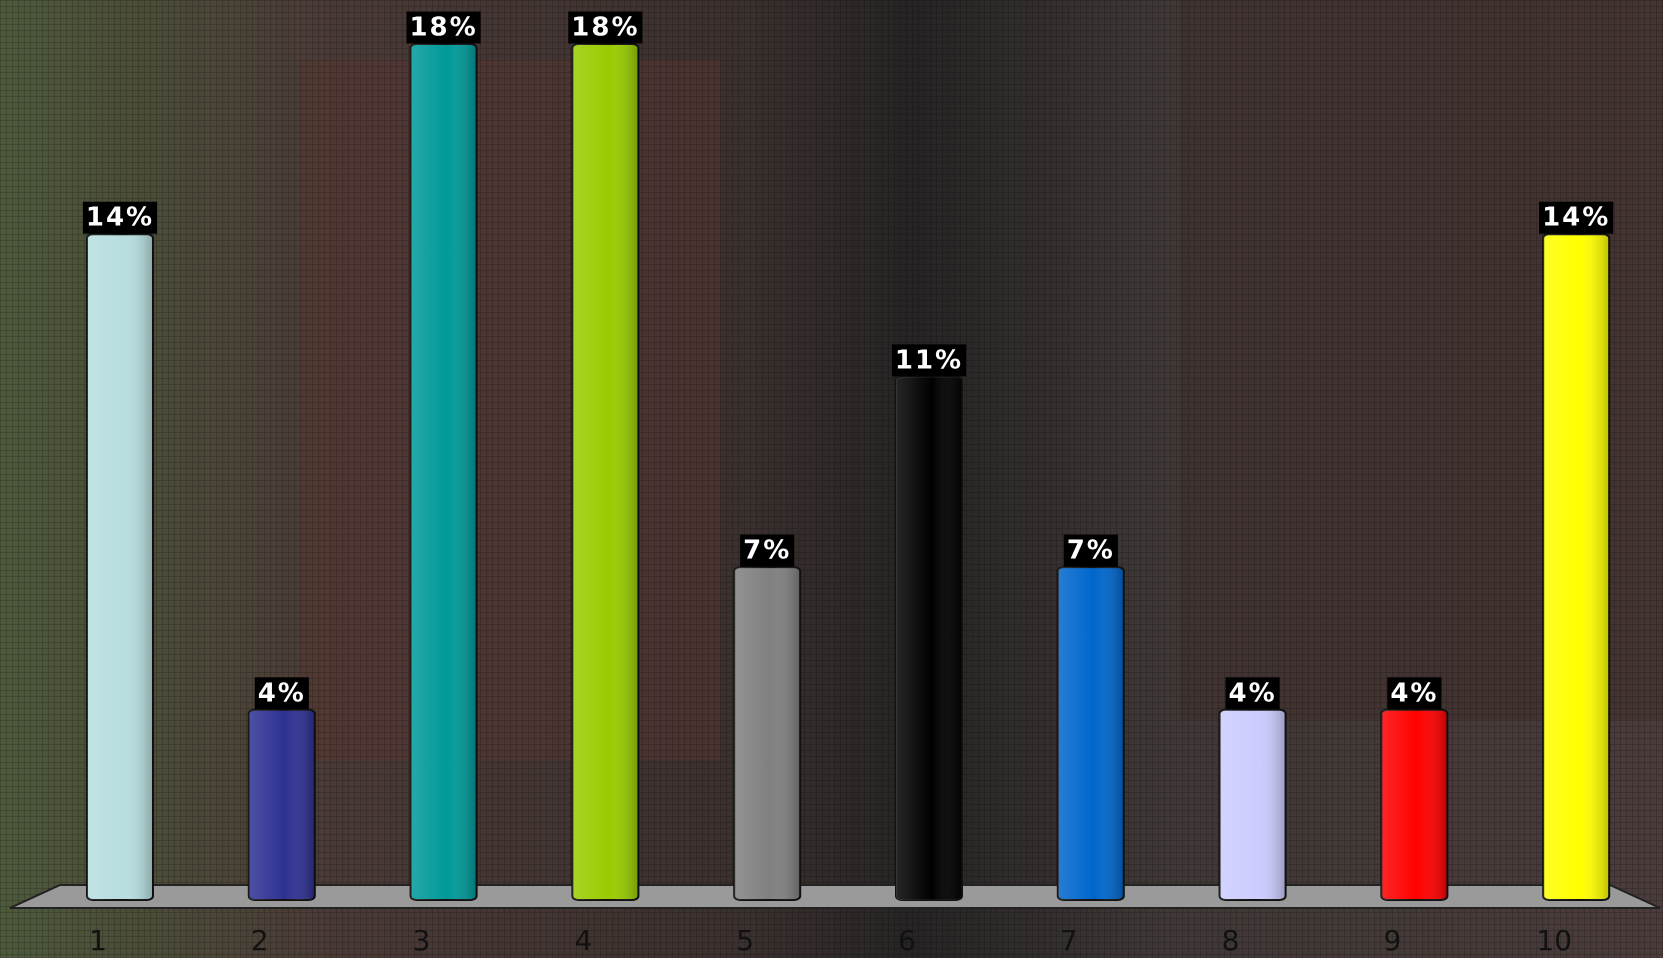 The width and height of the screenshot is (1663, 958). What do you see at coordinates (260, 940) in the screenshot?
I see `x-tick-label: 2` at bounding box center [260, 940].